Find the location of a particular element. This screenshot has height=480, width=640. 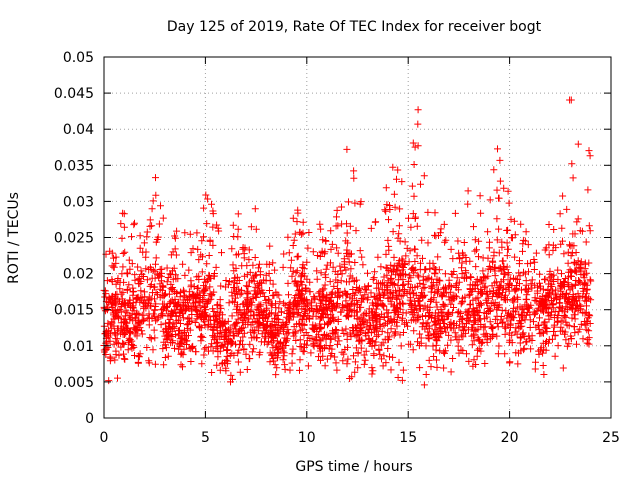

x-tick-label: 10 is located at coordinates (307, 438).